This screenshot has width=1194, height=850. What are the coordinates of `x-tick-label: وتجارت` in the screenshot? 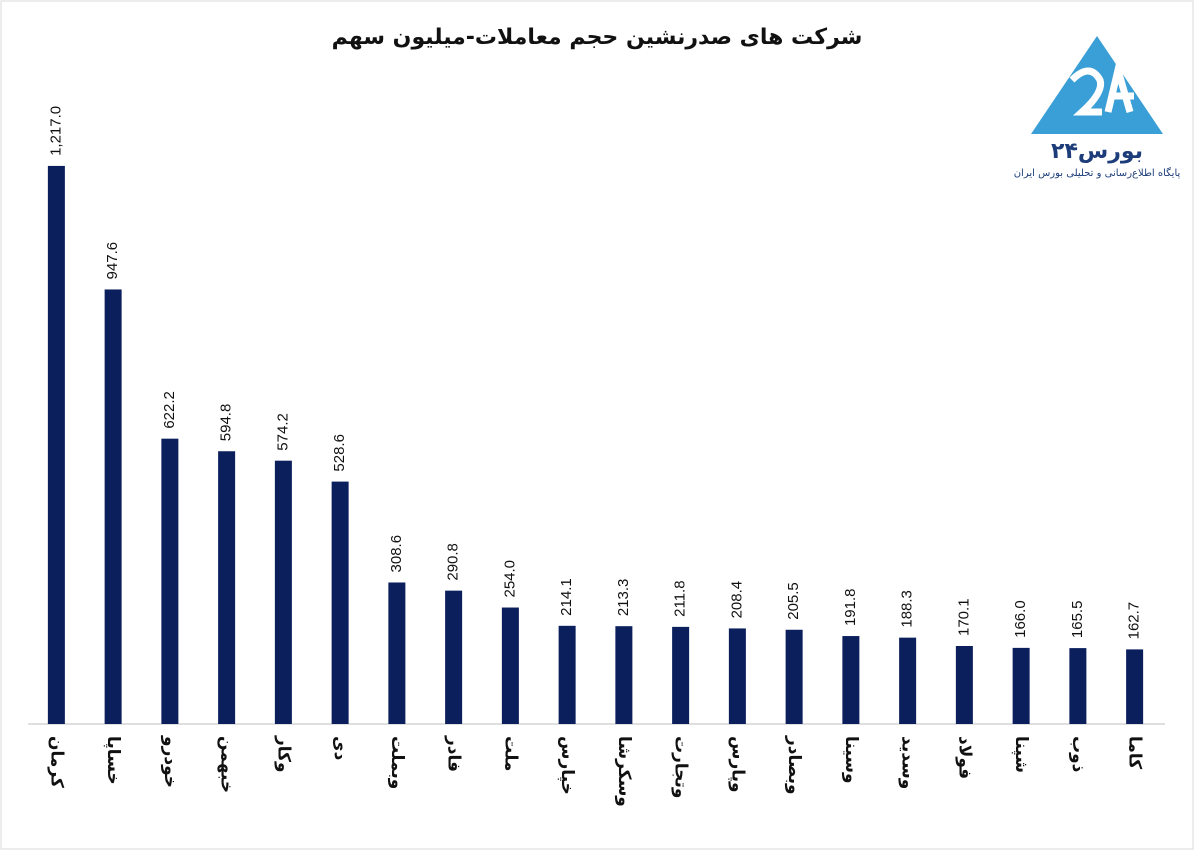 It's located at (681, 767).